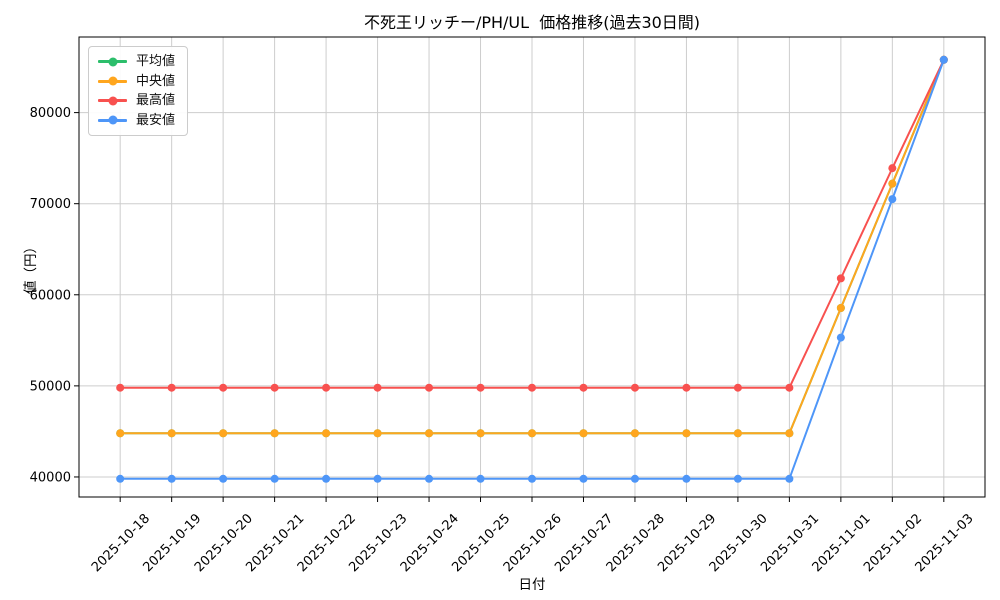 This screenshot has width=1000, height=600. I want to click on median-line-marker-icon, so click(112, 81).